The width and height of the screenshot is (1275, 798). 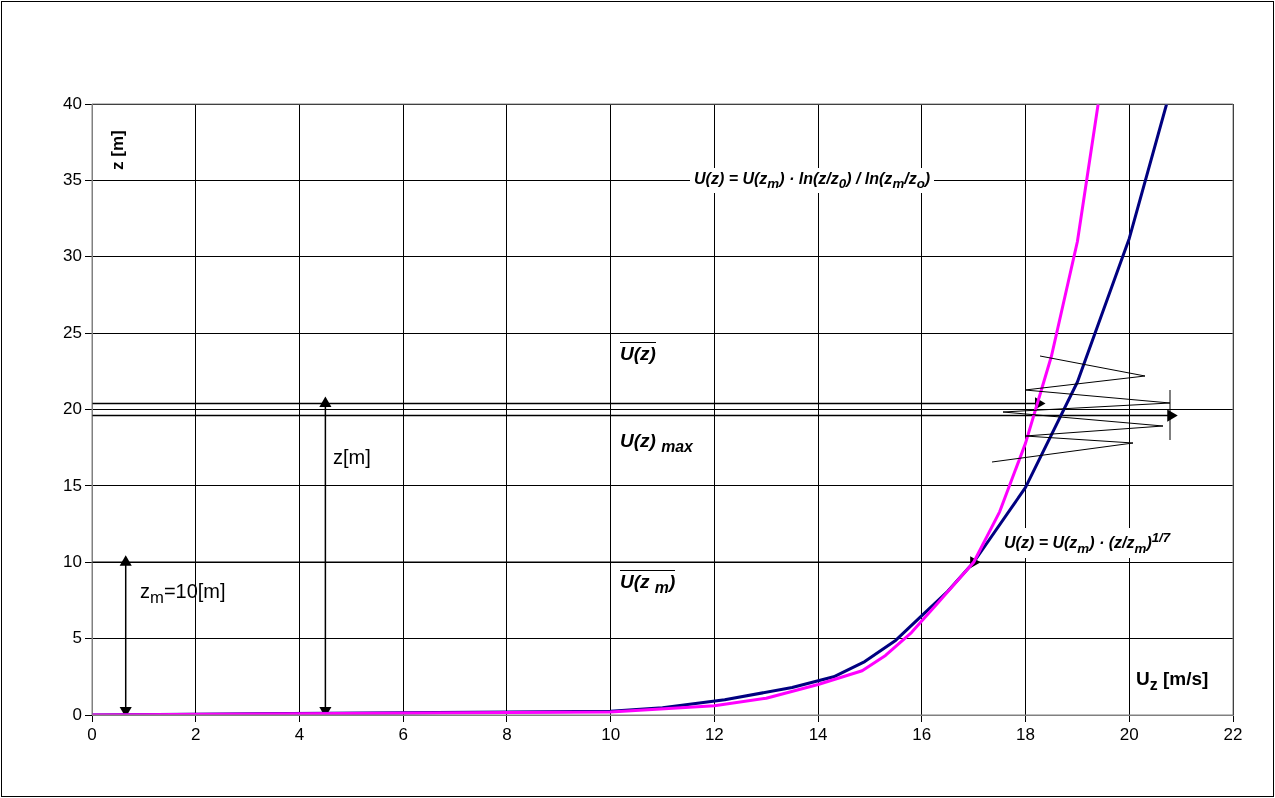 I want to click on y-tick-label: 20, so click(x=72, y=409).